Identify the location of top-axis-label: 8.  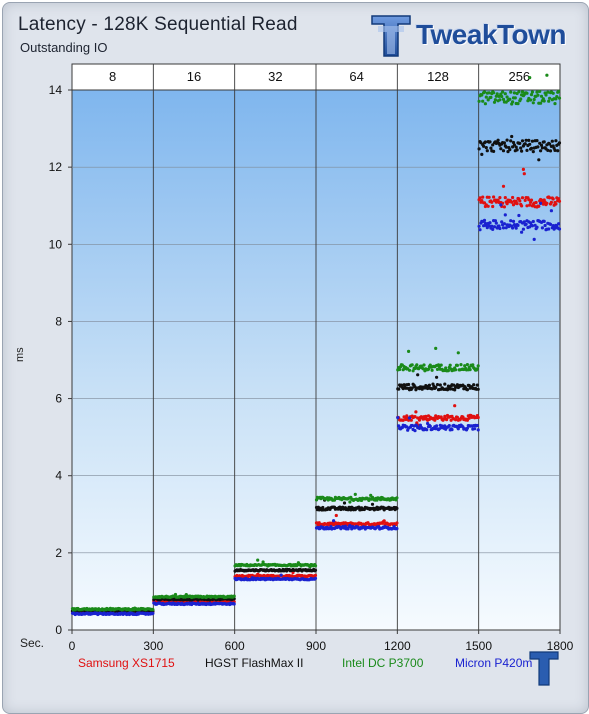
(112, 76).